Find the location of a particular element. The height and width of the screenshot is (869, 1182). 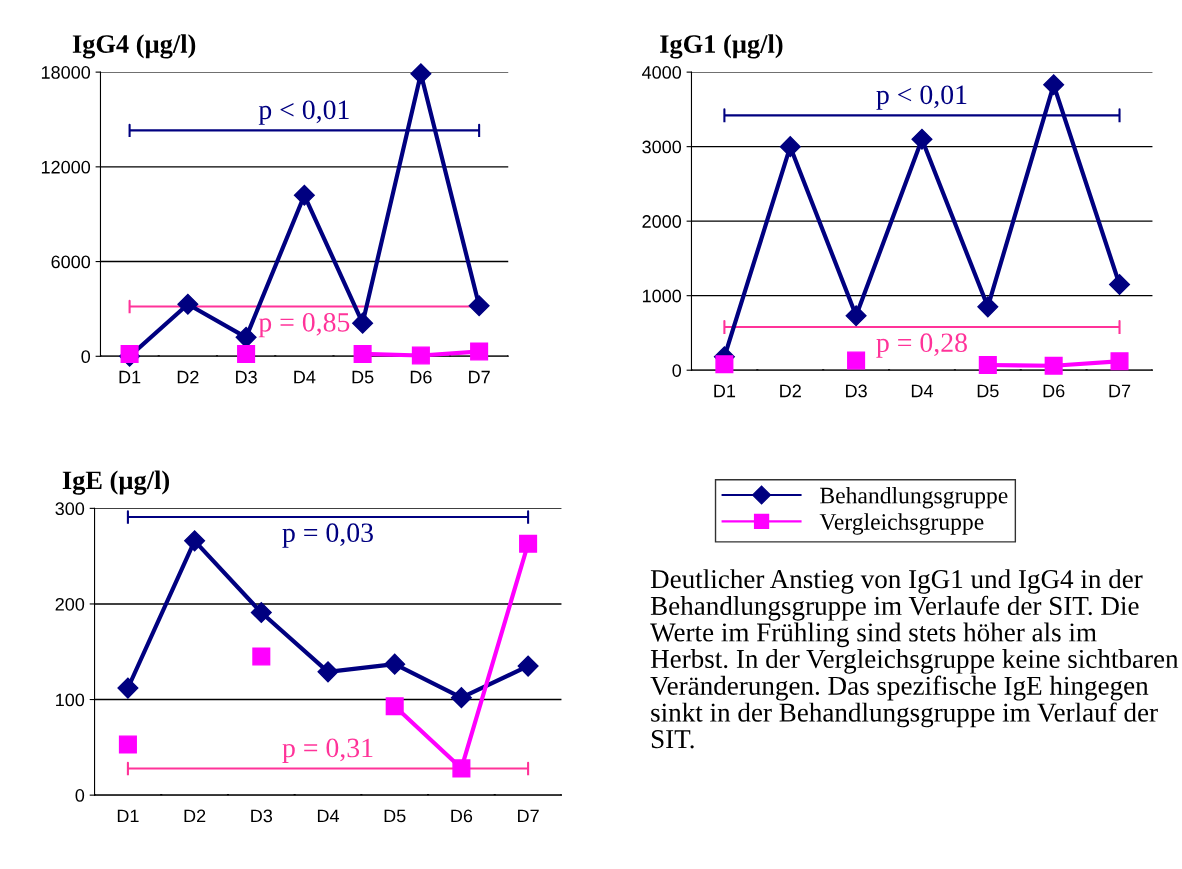

legend-label: Vergleichsgruppe is located at coordinates (901, 524).